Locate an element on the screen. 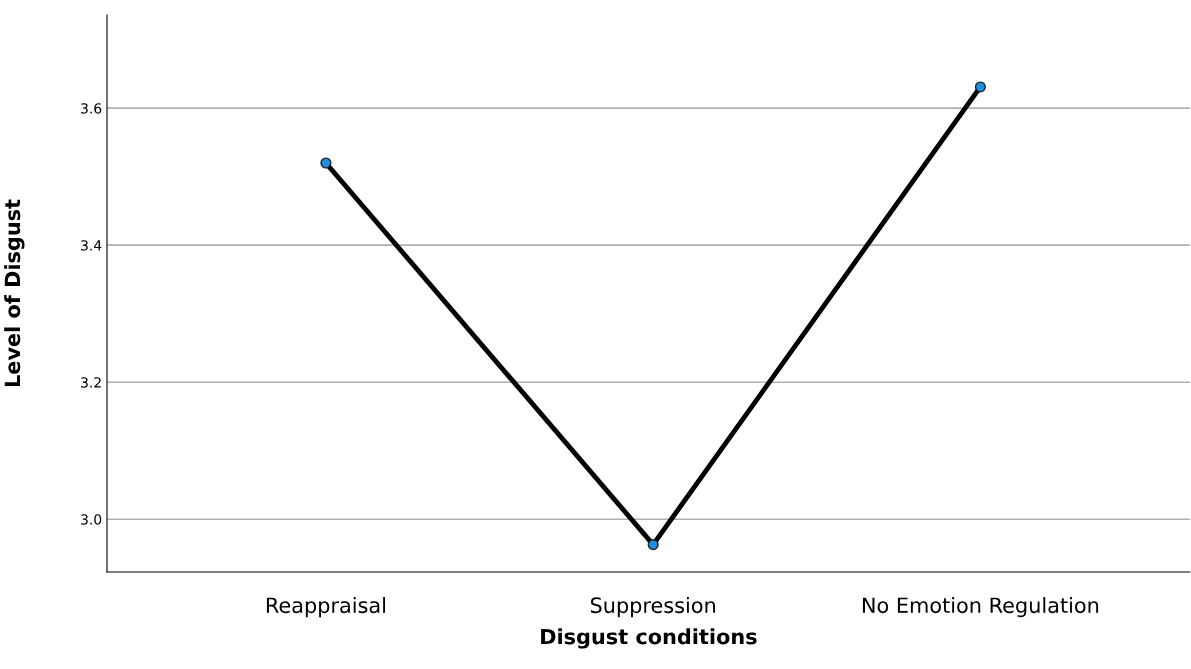 The image size is (1191, 669). x-tick-label: Suppression is located at coordinates (652, 607).